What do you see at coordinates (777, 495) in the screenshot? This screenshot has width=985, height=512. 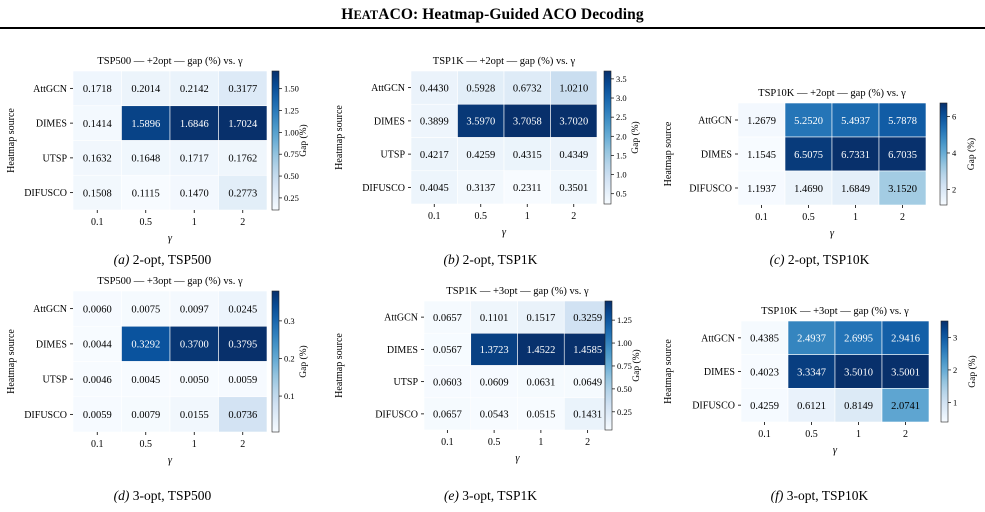 I see `caption-label: (f)` at bounding box center [777, 495].